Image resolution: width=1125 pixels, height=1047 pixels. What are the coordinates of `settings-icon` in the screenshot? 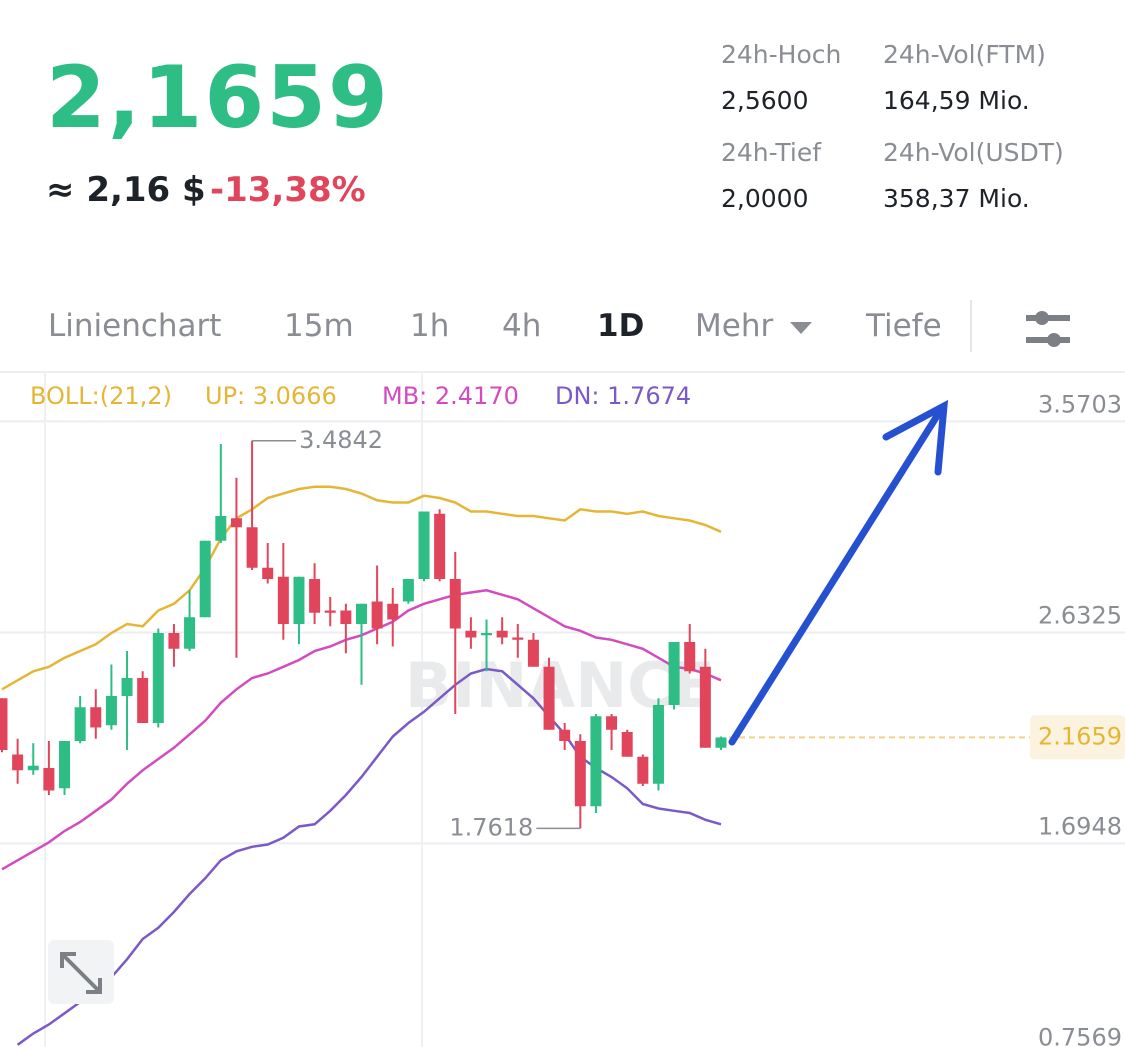 It's located at (1048, 329).